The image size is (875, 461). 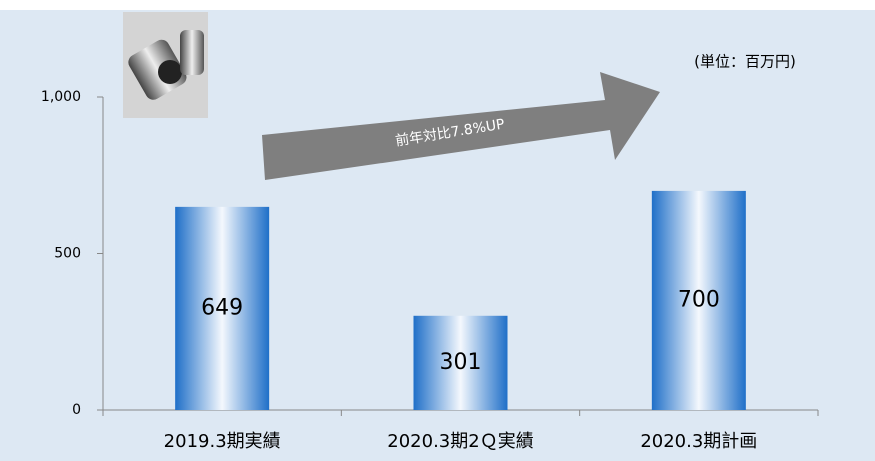 What do you see at coordinates (461, 126) in the screenshot?
I see `growth-arrow` at bounding box center [461, 126].